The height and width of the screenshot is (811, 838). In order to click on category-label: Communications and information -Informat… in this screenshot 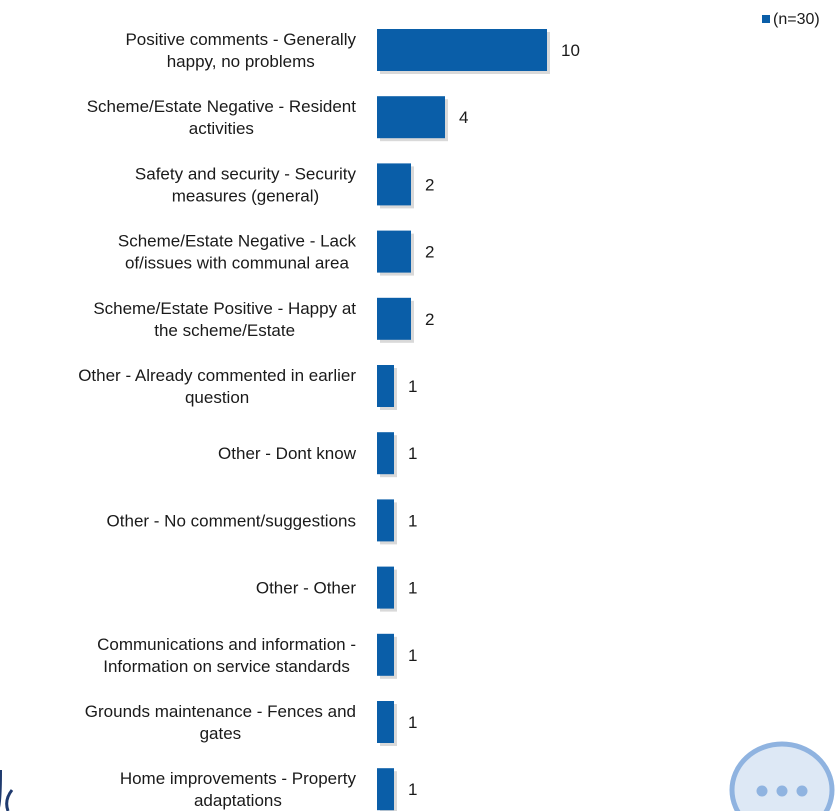, I will do `click(226, 655)`.